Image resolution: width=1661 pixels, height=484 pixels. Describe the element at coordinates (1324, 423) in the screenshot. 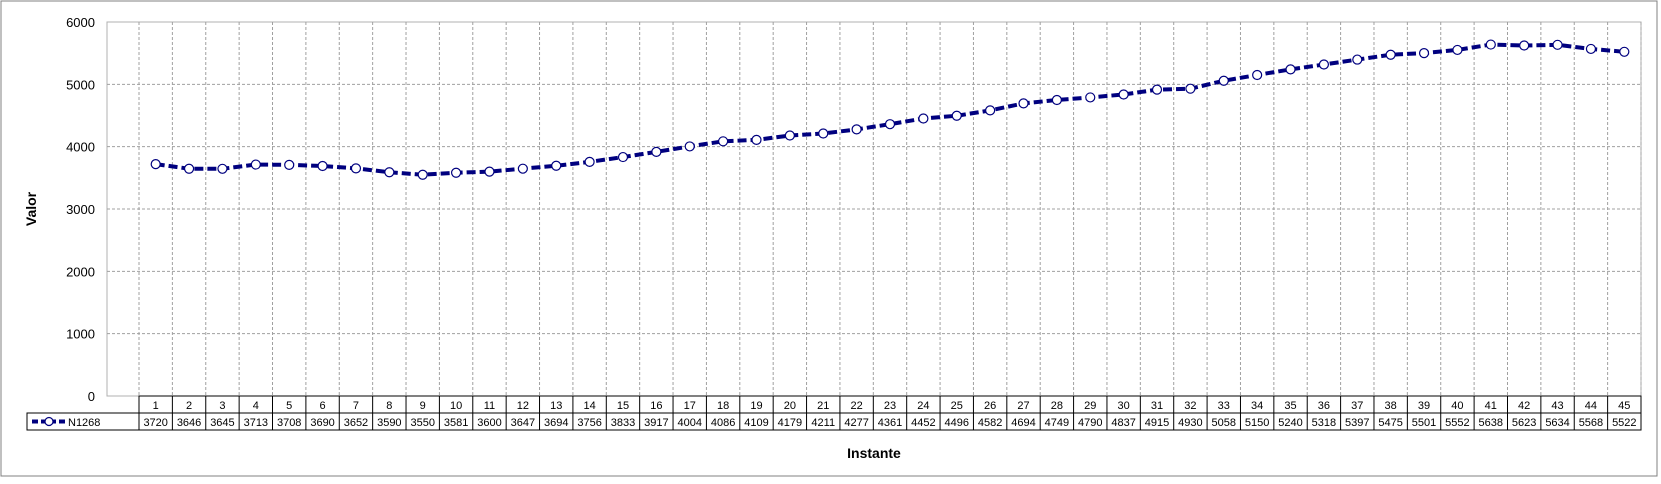

I see `data-label: 5318` at that location.